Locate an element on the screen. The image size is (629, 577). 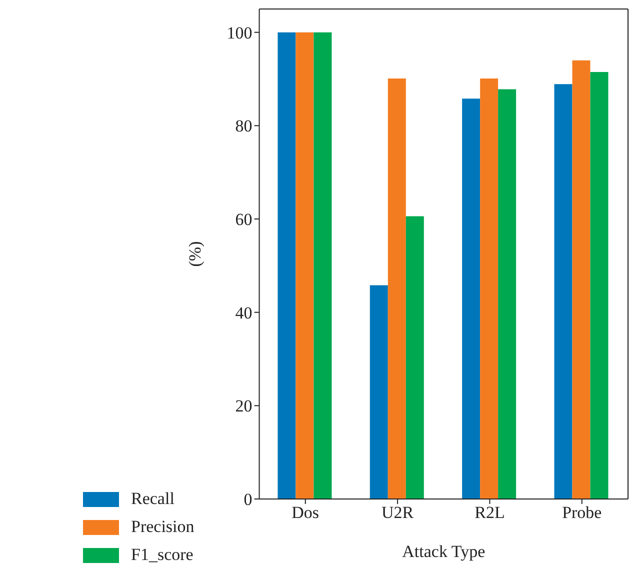
legend-label: F1_score is located at coordinates (162, 555).